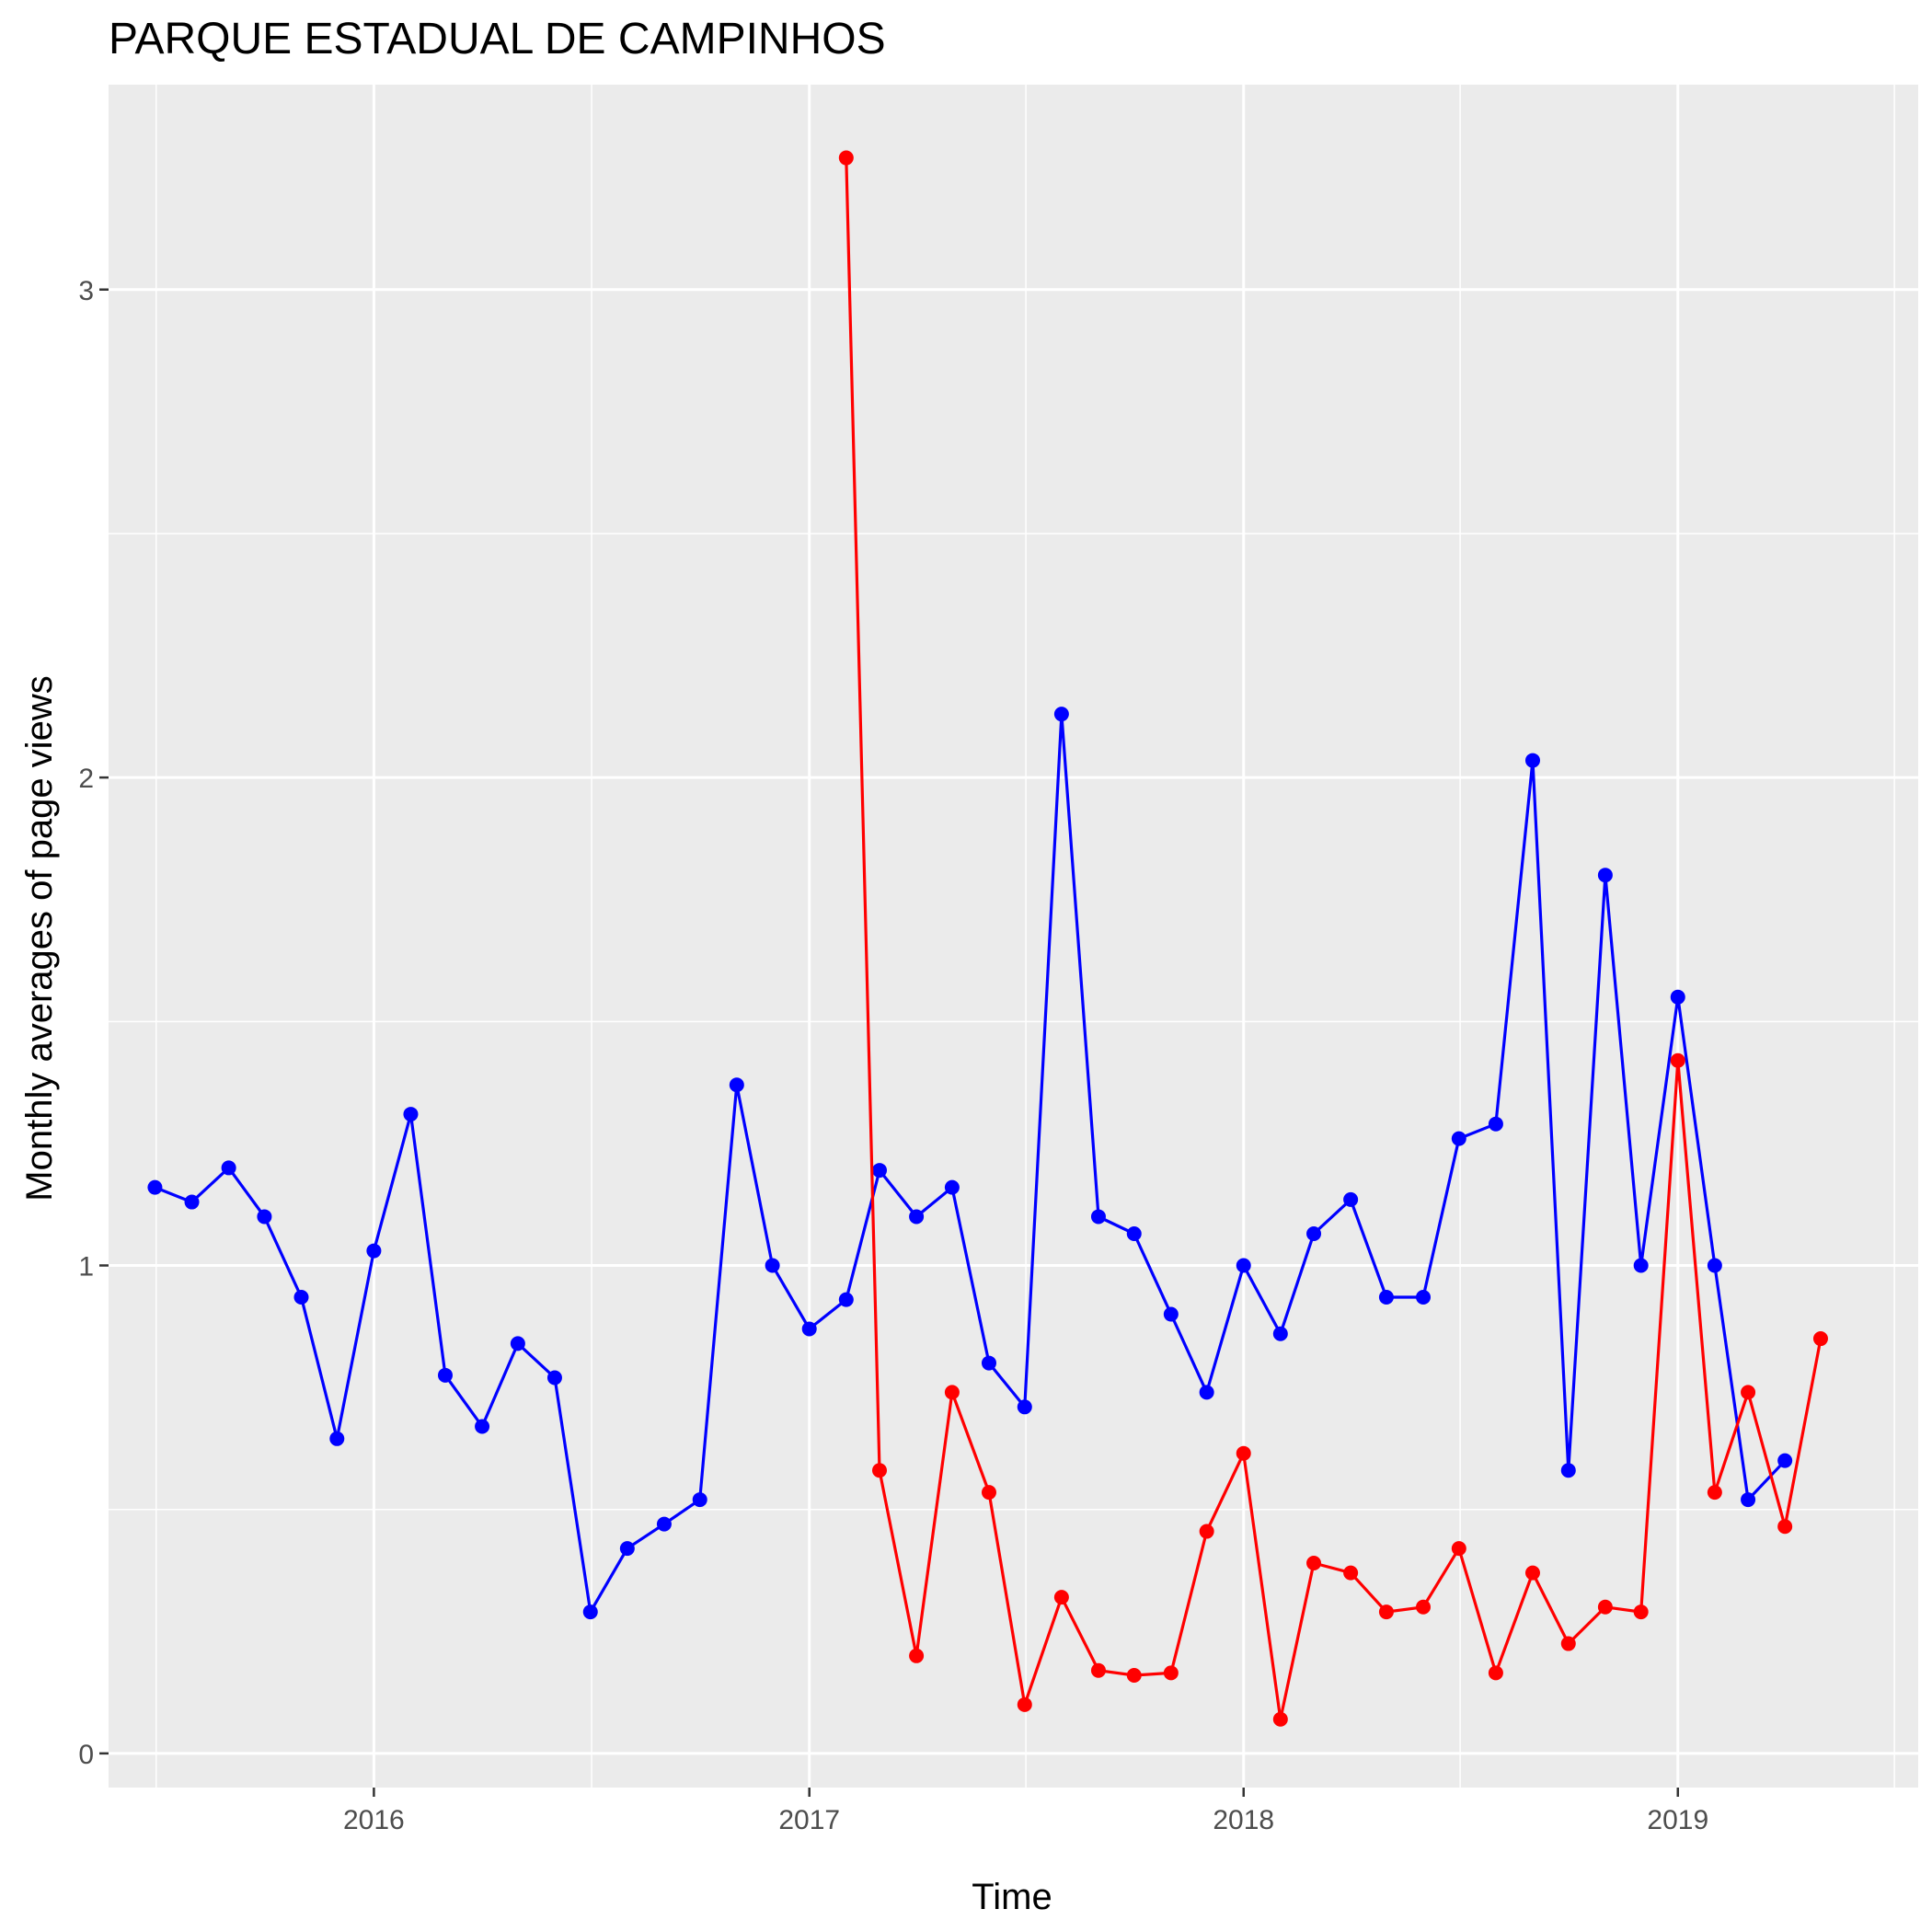  I want to click on y-axis-tick-labels: 0 1 2 3, so click(86, 1023).